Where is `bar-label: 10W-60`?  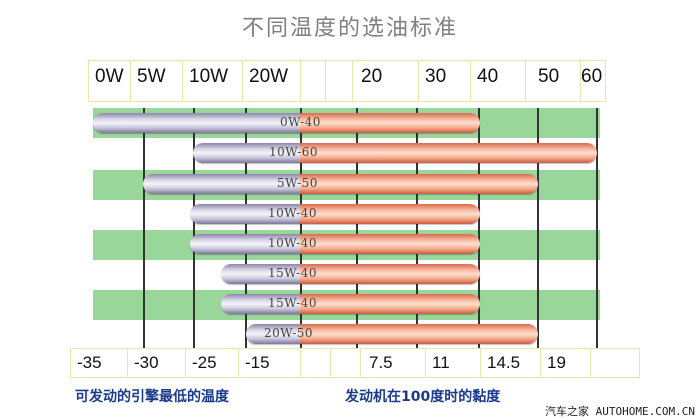 bar-label: 10W-60 is located at coordinates (294, 152).